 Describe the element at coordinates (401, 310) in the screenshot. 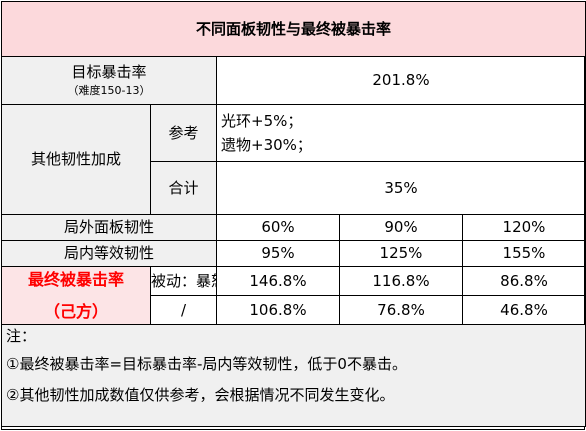

I see `final-crit-value: 76.8%` at that location.